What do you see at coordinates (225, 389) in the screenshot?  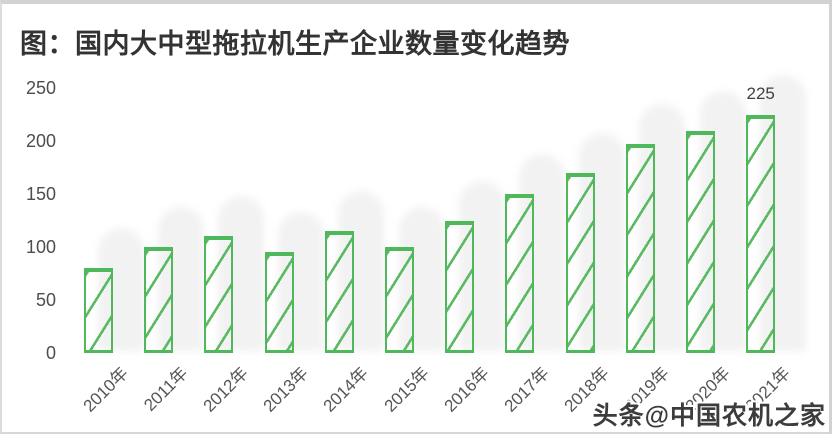 I see `x-axis-label: 2012年` at bounding box center [225, 389].